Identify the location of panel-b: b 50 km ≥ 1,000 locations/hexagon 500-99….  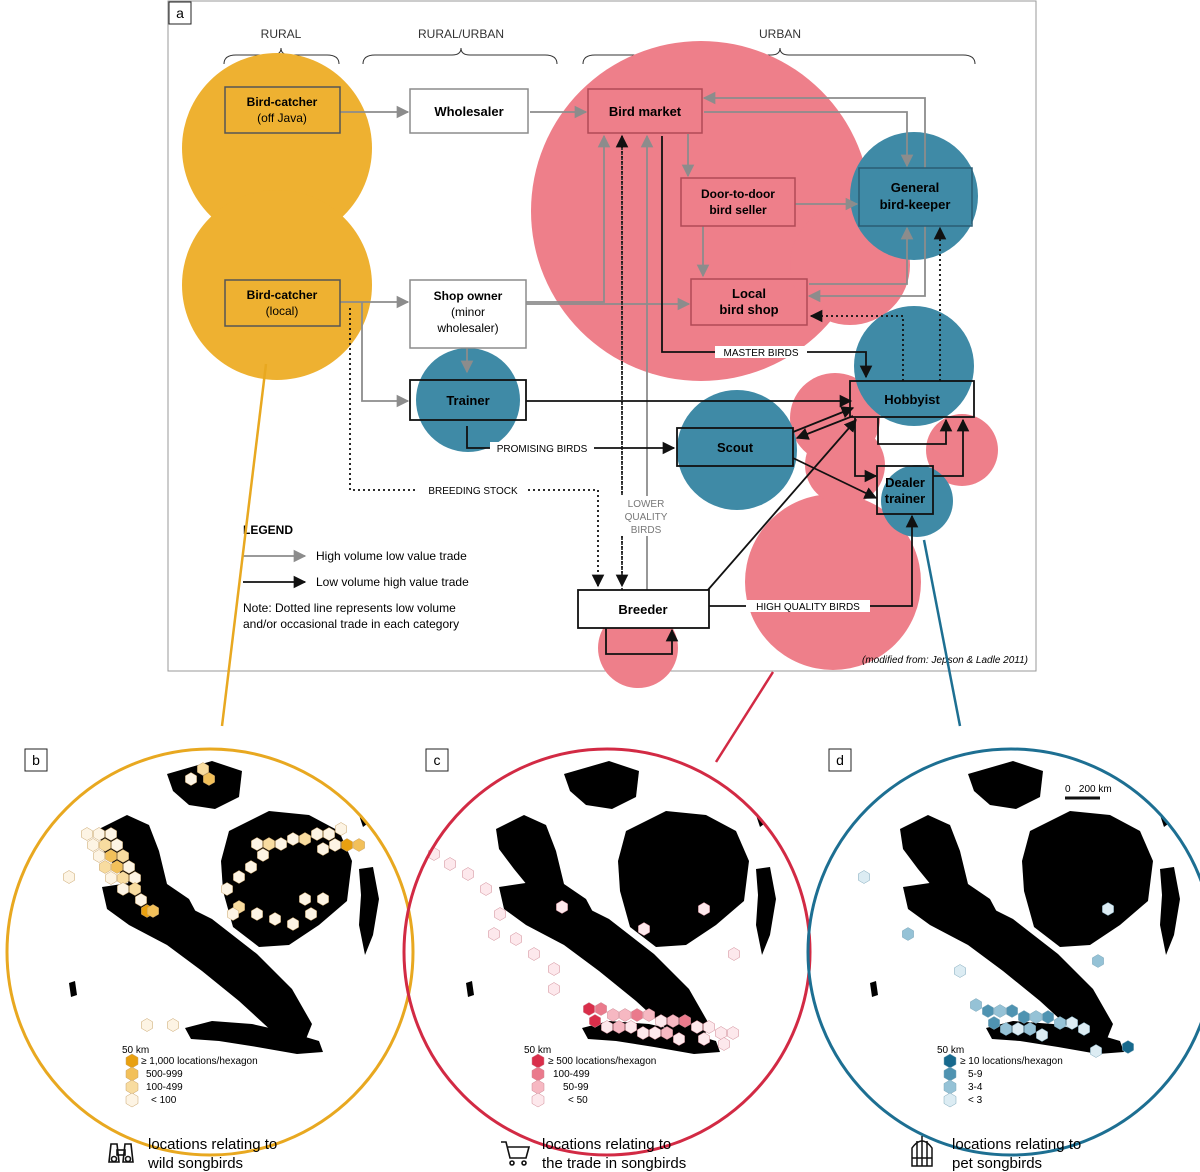
(210, 959).